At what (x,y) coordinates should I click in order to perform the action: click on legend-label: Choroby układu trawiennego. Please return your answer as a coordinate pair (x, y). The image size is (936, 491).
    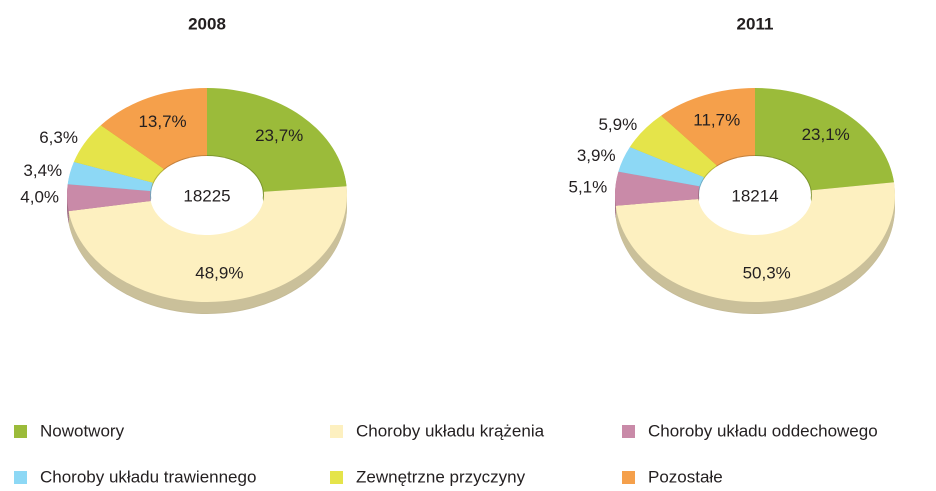
    Looking at the image, I should click on (148, 476).